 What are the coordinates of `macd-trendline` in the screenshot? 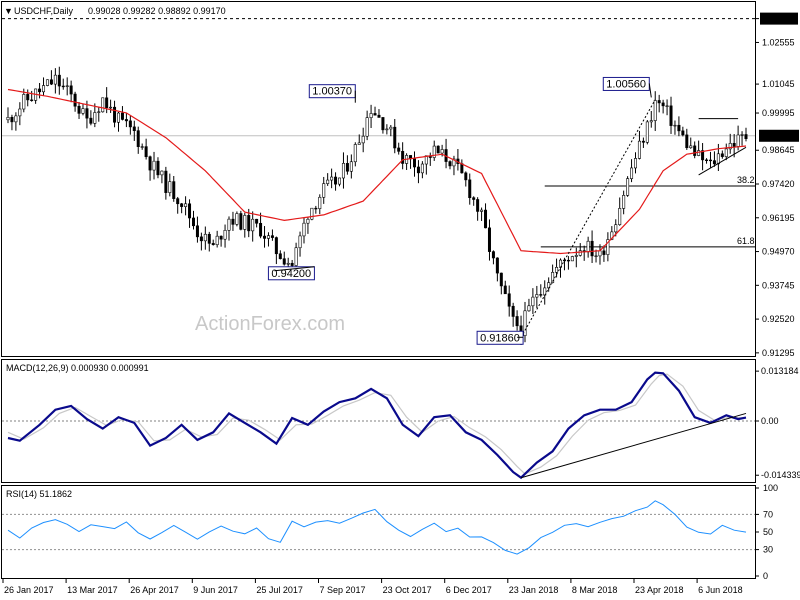 It's located at (633, 445).